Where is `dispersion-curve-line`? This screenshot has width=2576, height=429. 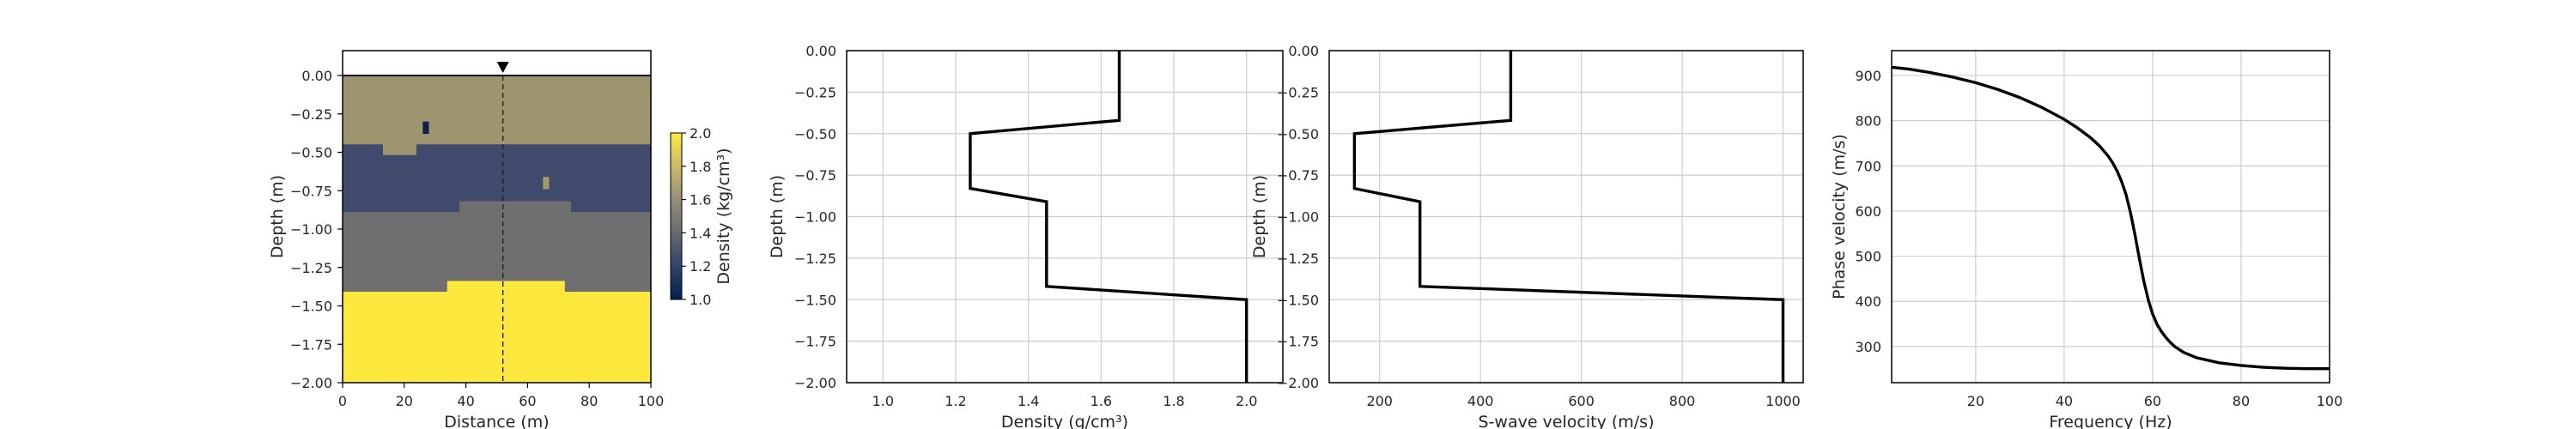 dispersion-curve-line is located at coordinates (2111, 218).